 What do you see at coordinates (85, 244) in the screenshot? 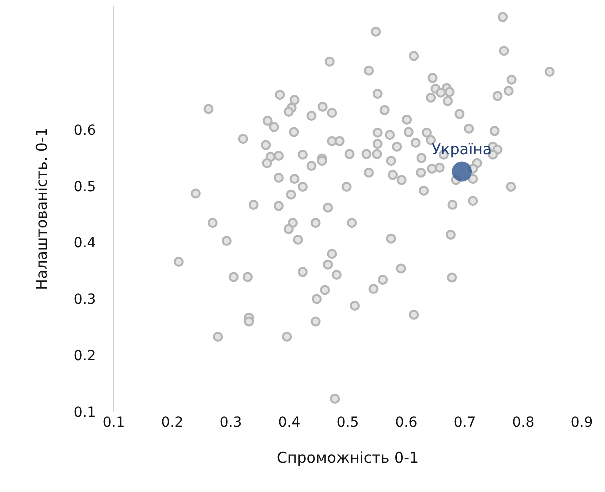
I see `y-tick-label: 0.4` at bounding box center [85, 244].